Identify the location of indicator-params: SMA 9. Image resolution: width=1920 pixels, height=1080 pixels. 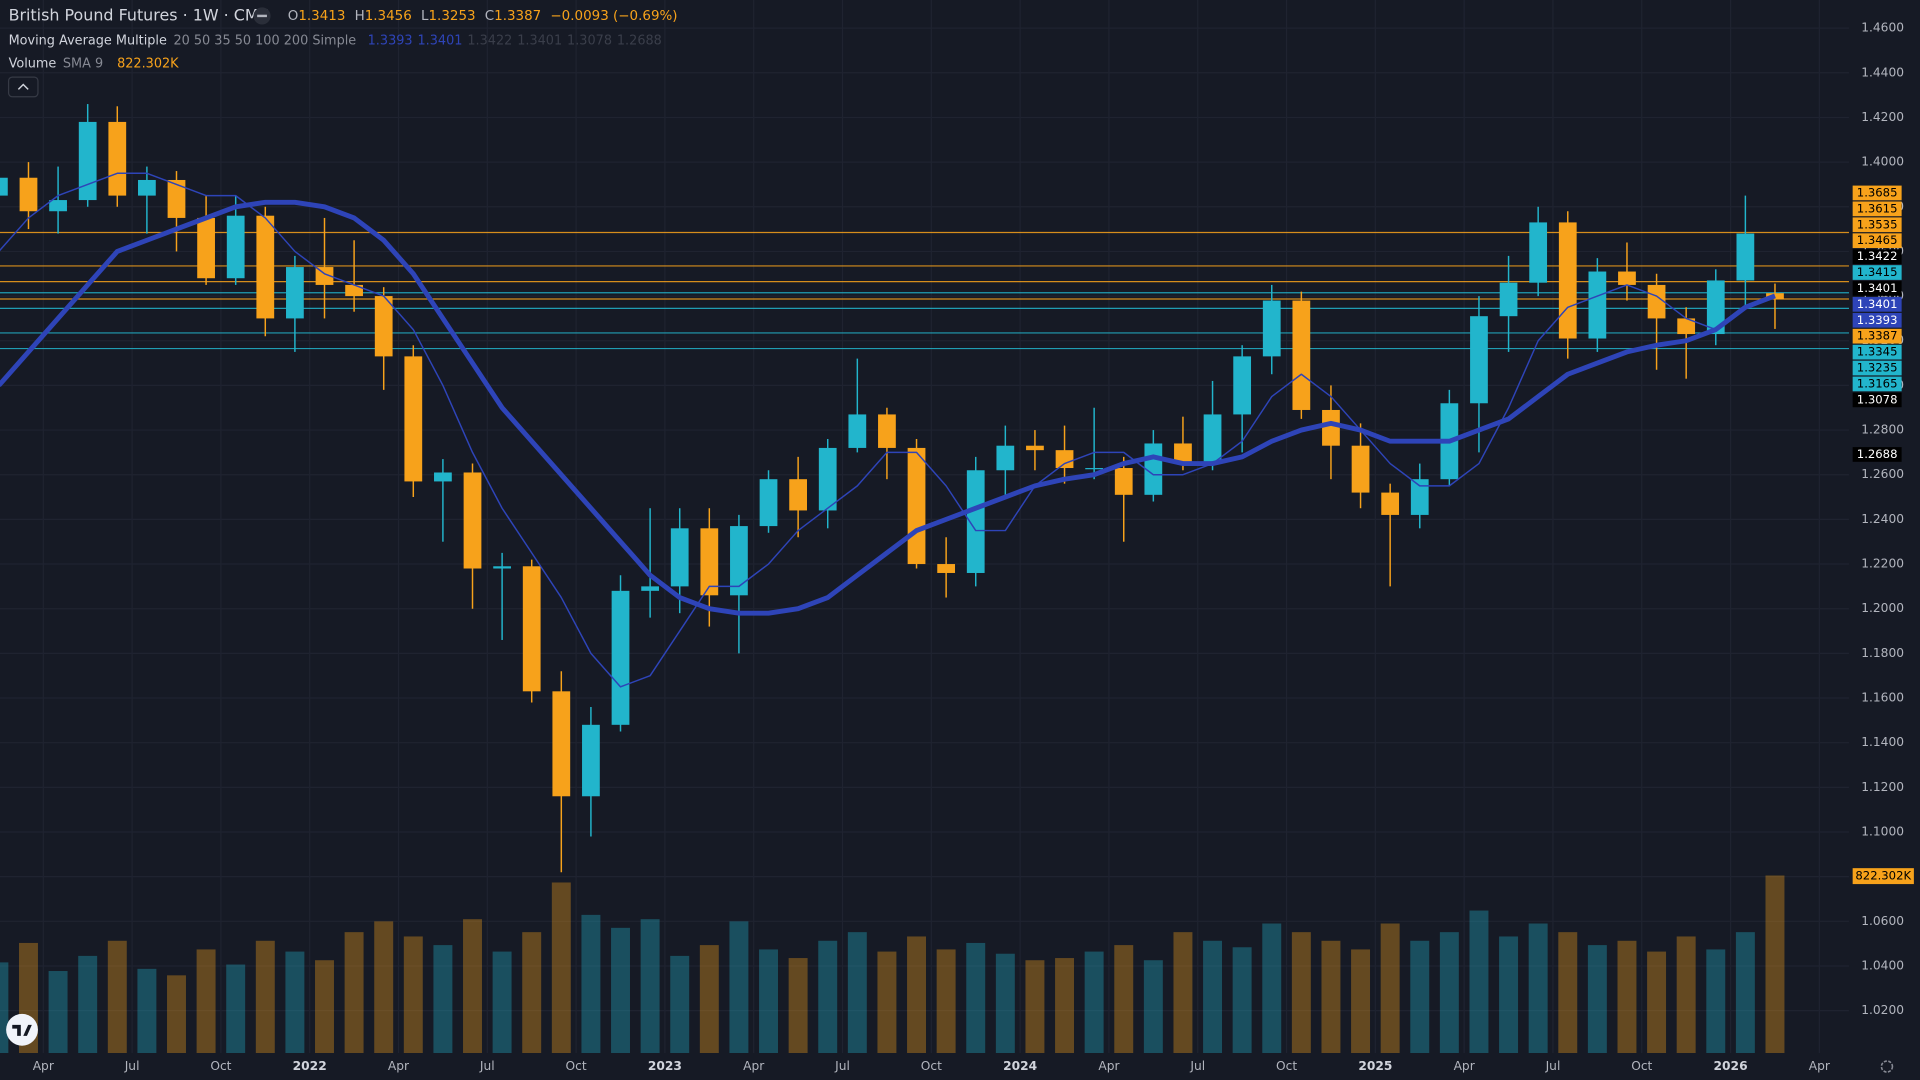
(83, 63).